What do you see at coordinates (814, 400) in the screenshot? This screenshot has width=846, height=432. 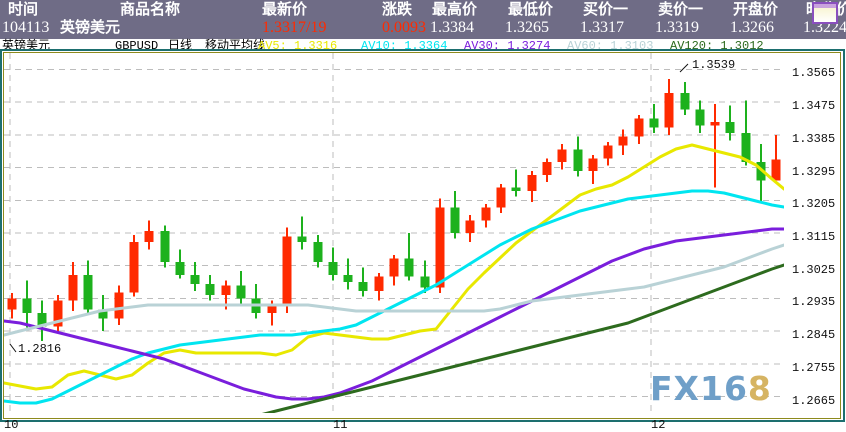 I see `y-axis-tick-label: 1.2665` at bounding box center [814, 400].